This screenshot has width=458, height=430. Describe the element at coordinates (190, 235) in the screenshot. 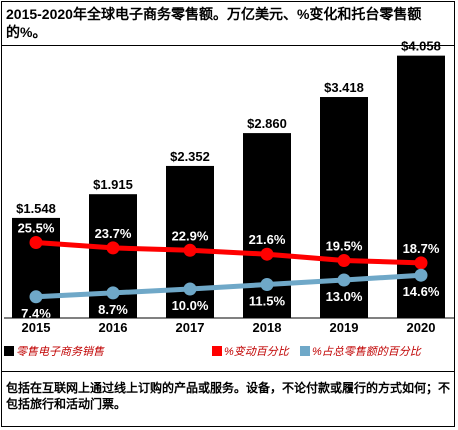

I see `change-label-2017: 22.9%` at that location.